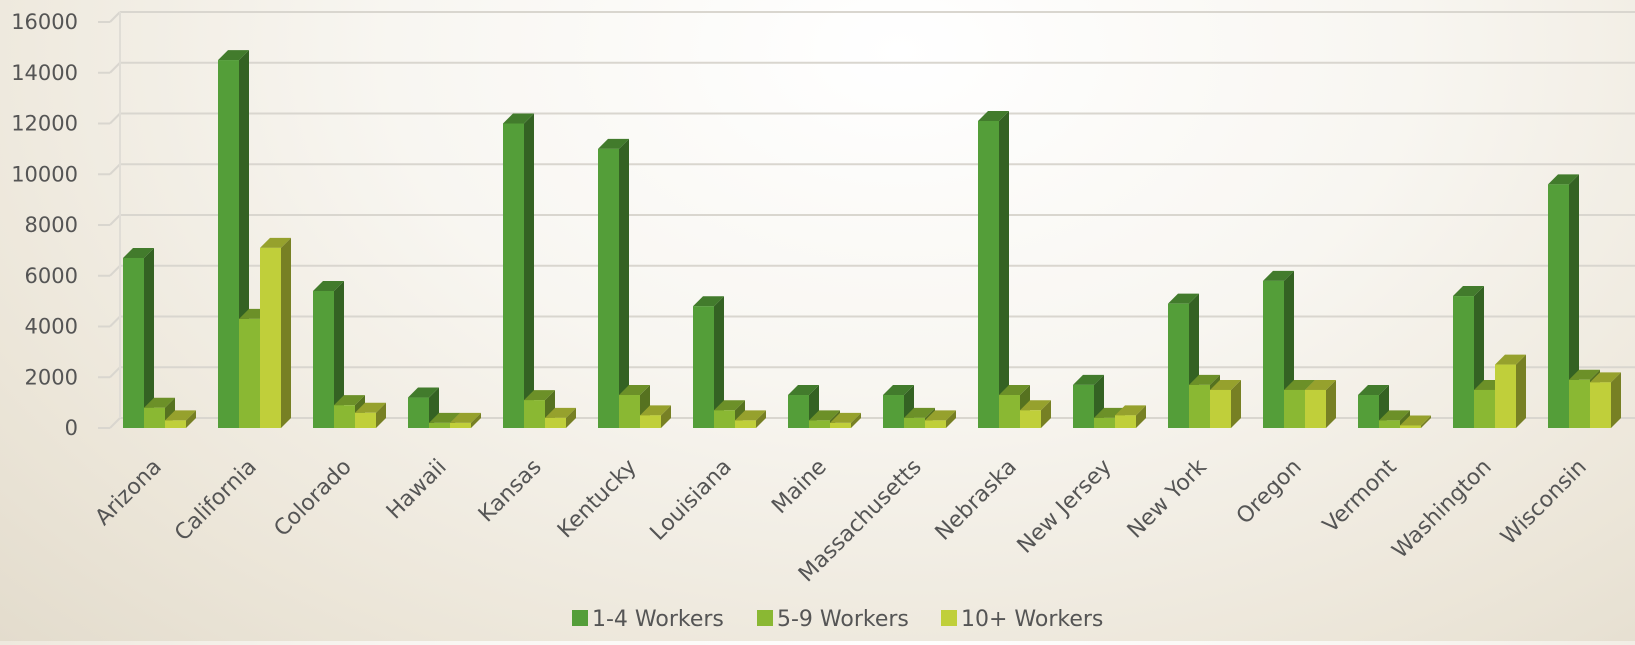 Image resolution: width=1635 pixels, height=645 pixels. I want to click on x-tick-label: Colorado, so click(313, 498).